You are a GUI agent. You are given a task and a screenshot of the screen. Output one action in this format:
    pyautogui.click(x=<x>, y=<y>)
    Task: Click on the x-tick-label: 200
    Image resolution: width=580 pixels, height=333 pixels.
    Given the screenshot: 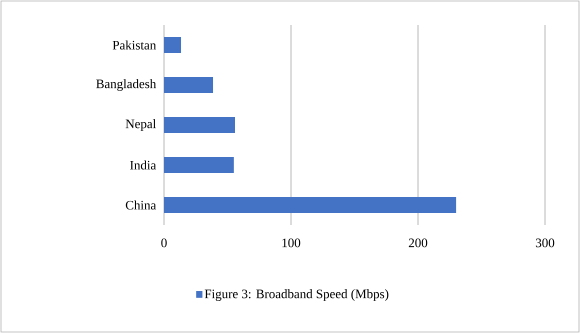 What is the action you would take?
    pyautogui.click(x=418, y=243)
    